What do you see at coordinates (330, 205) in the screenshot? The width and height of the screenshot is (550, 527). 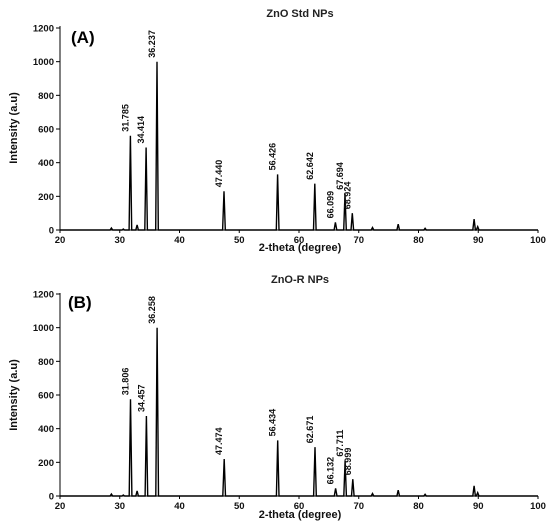 I see `peak-label: 66.099` at bounding box center [330, 205].